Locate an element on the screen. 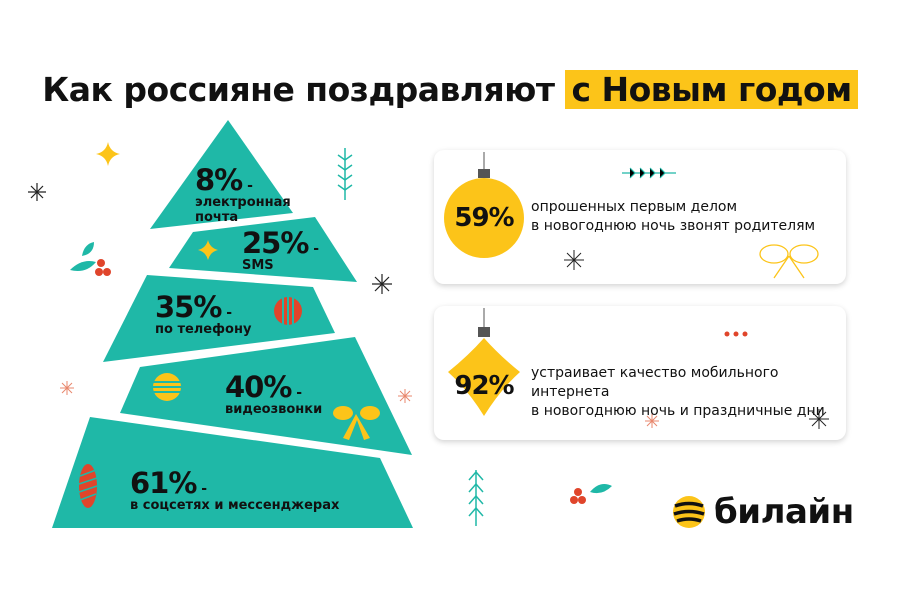  beeline-logo-icon is located at coordinates (689, 512).